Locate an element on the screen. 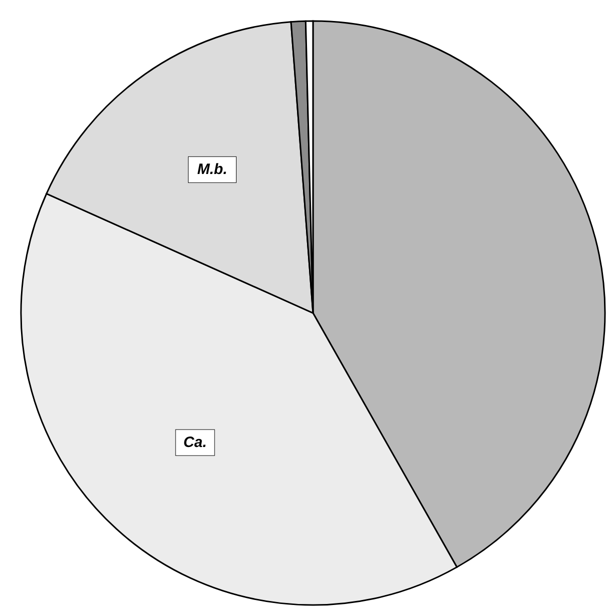 The height and width of the screenshot is (614, 615). slice-label: M.b. is located at coordinates (212, 169).